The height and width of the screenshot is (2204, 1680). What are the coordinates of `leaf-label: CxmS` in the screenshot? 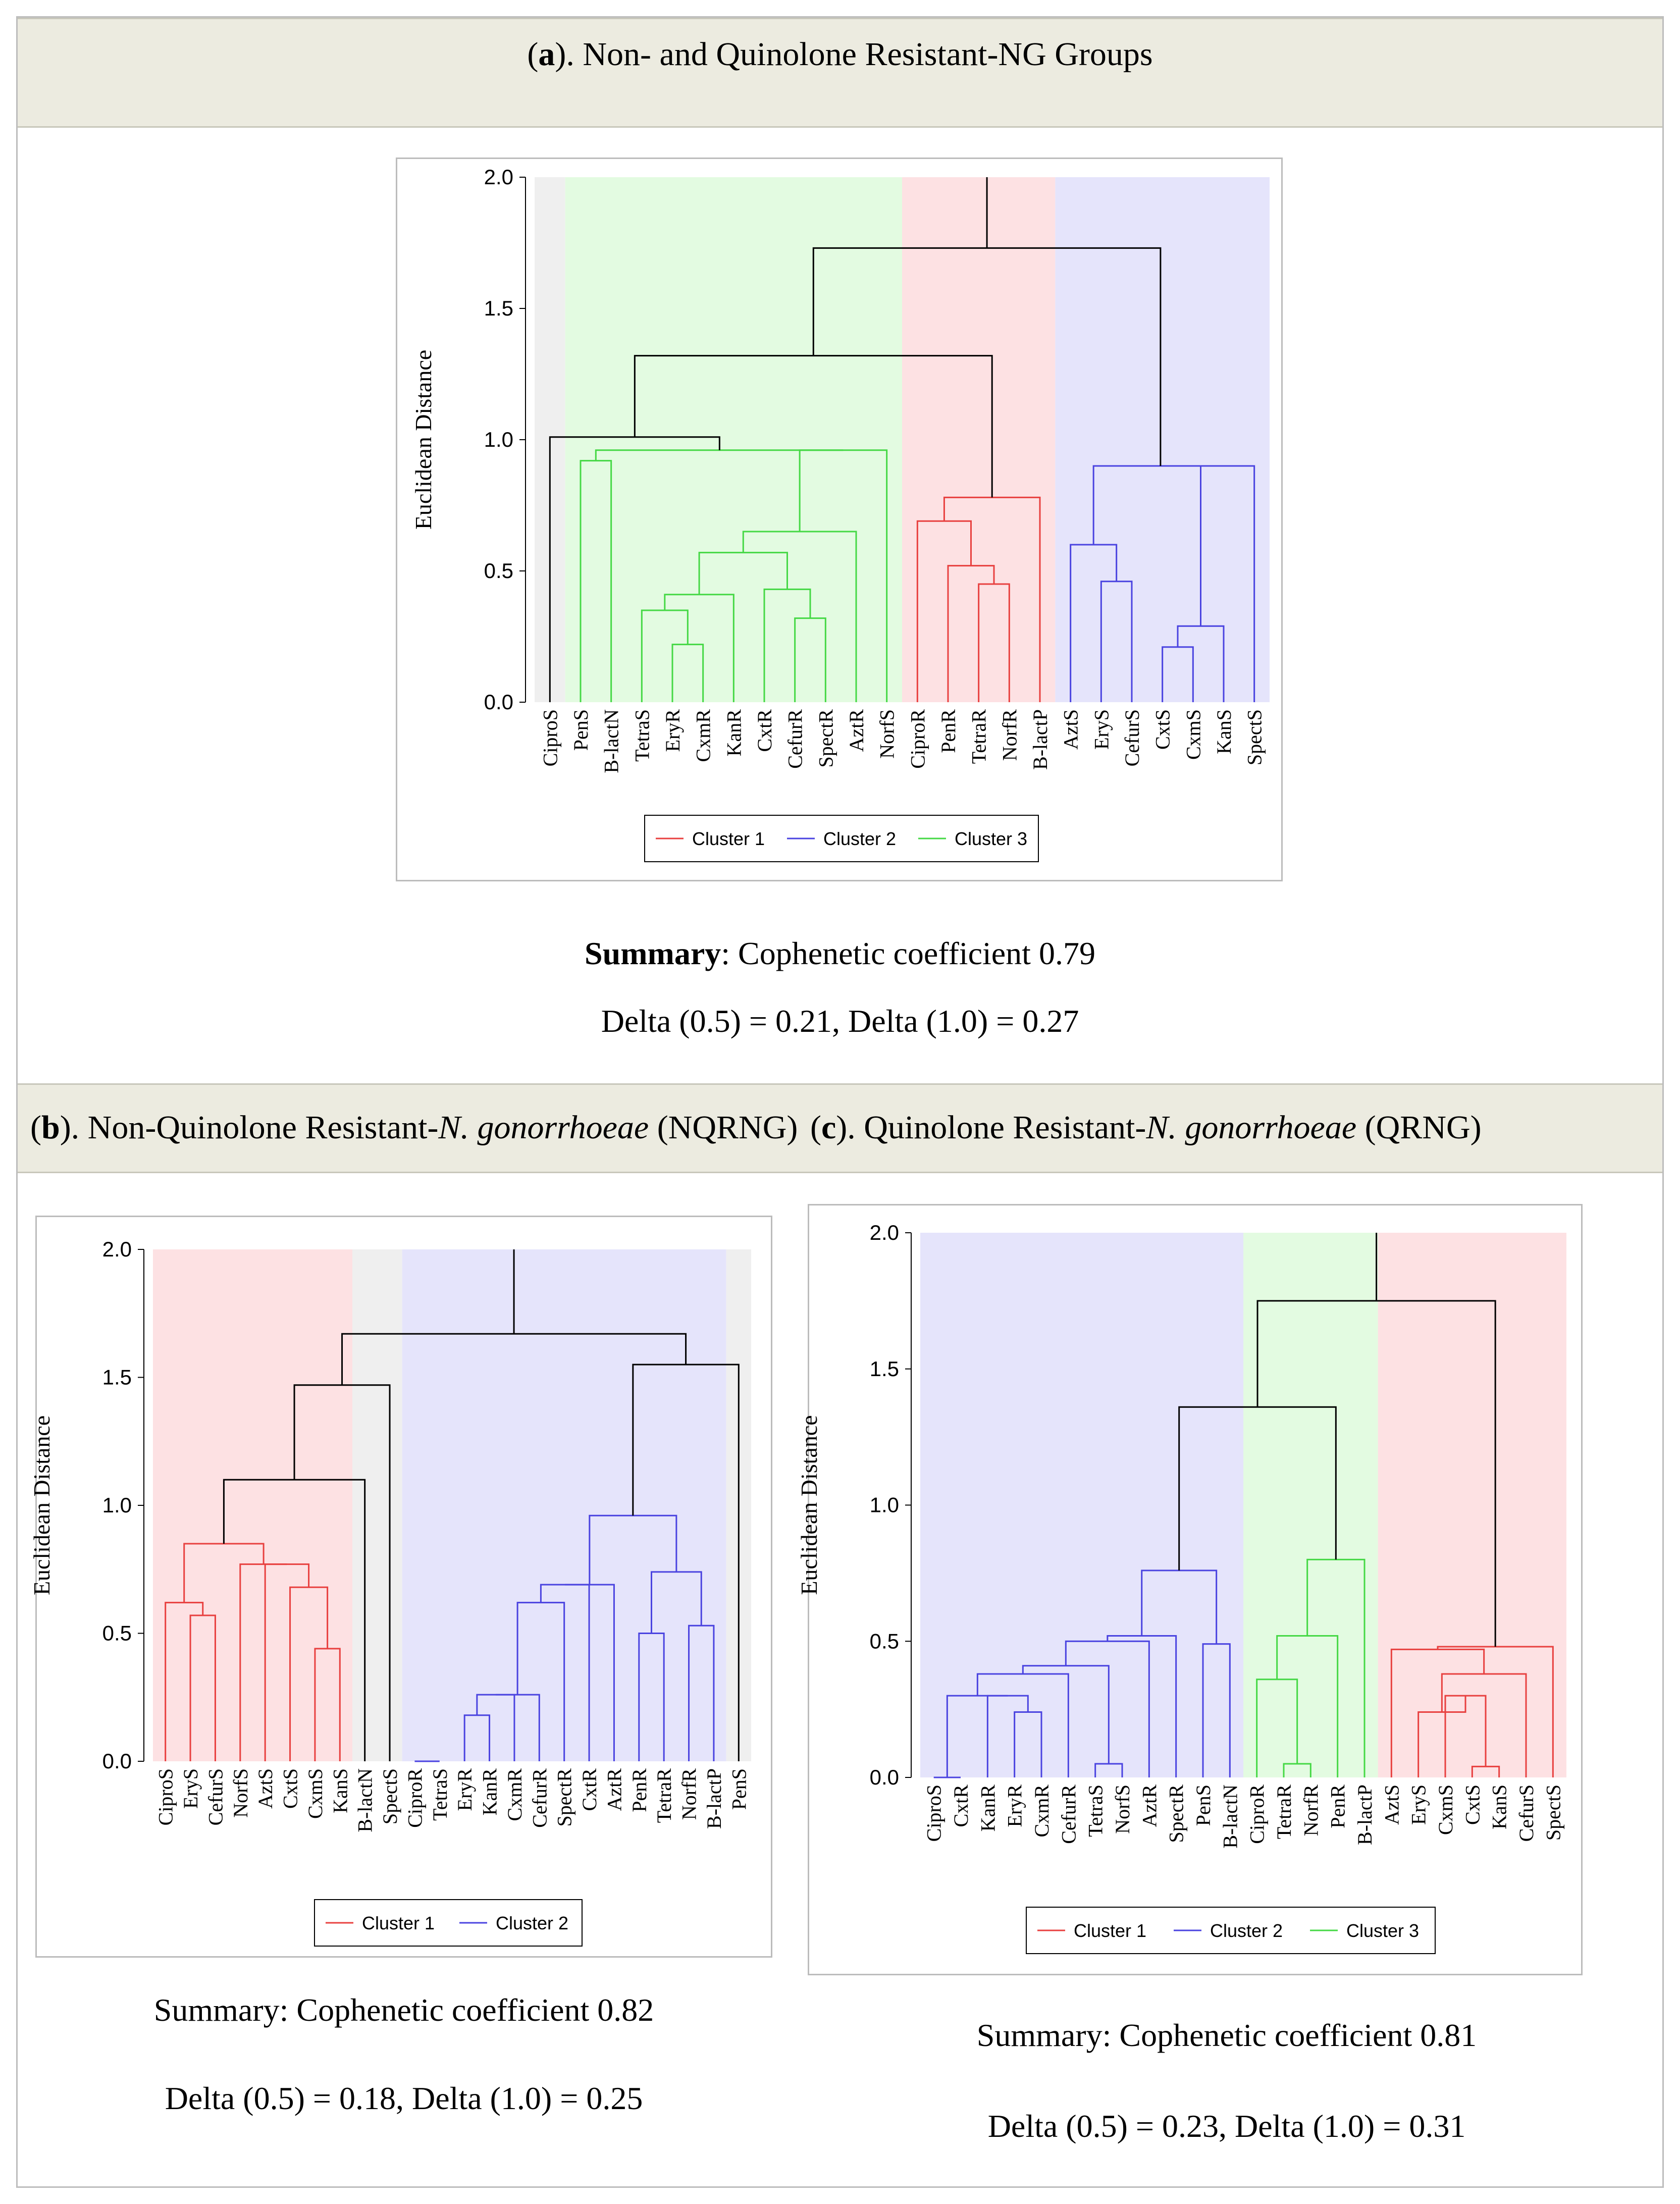 It's located at (1445, 1810).